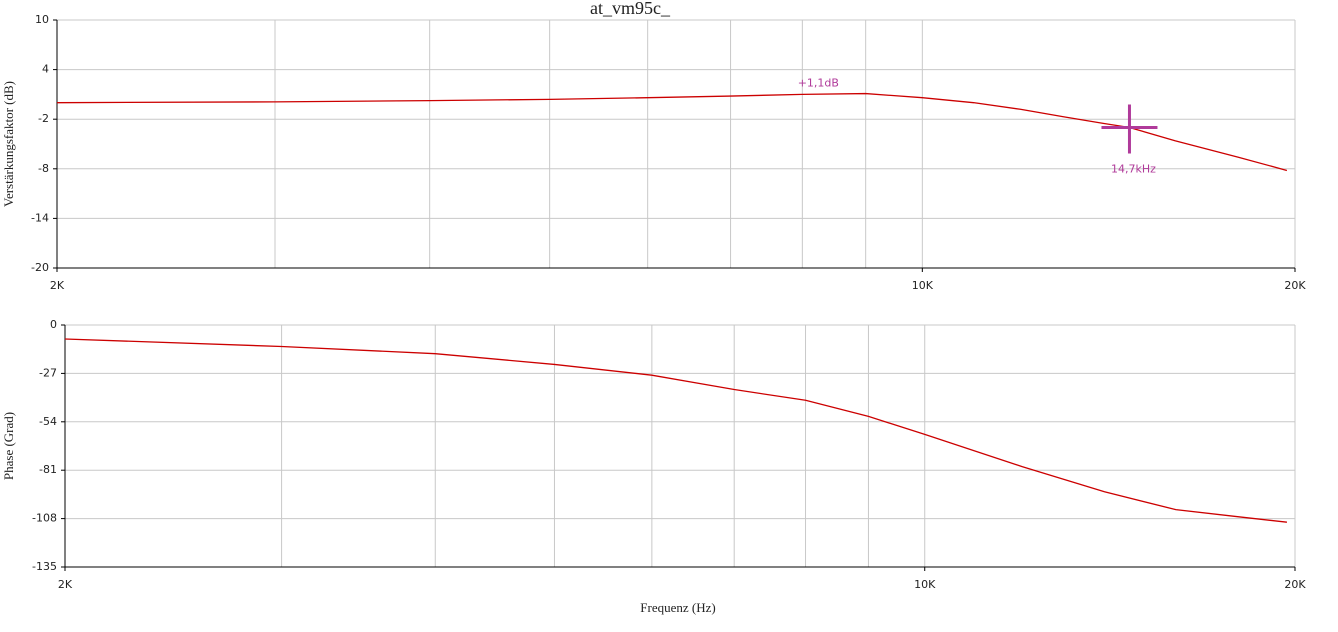 The width and height of the screenshot is (1338, 632). I want to click on y-tick-label: 4, so click(45, 69).